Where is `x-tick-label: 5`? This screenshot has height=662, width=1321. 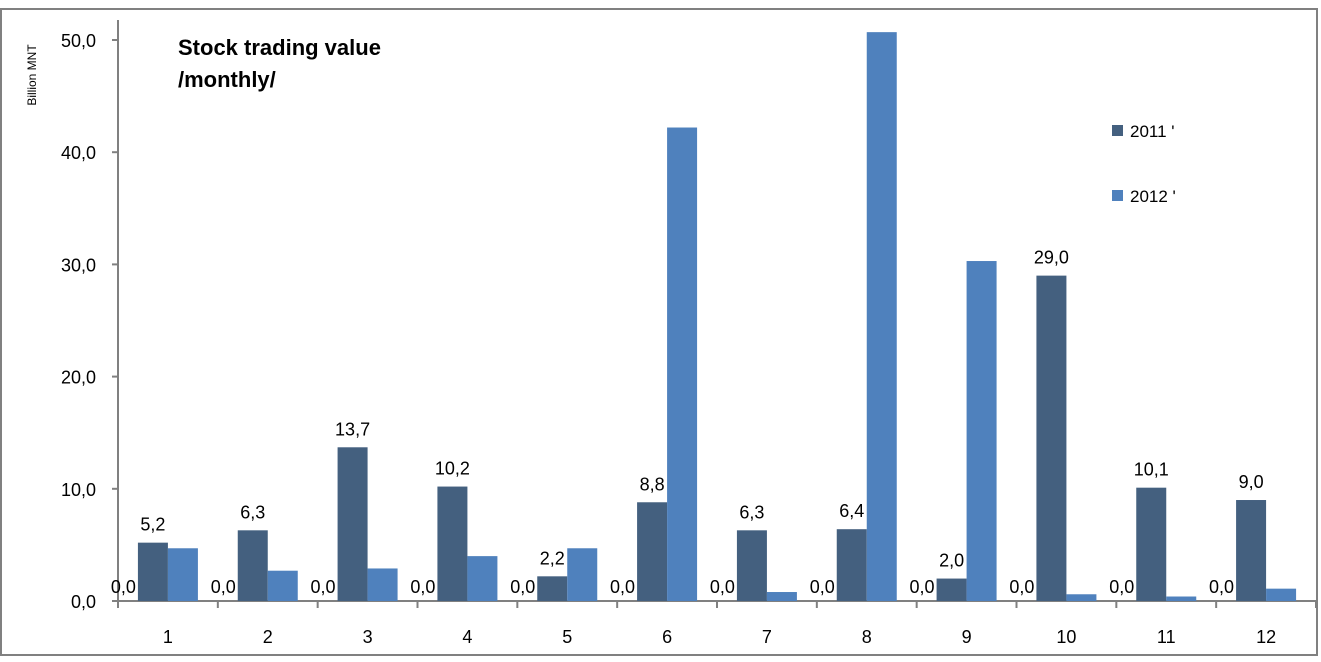
x-tick-label: 5 is located at coordinates (567, 637).